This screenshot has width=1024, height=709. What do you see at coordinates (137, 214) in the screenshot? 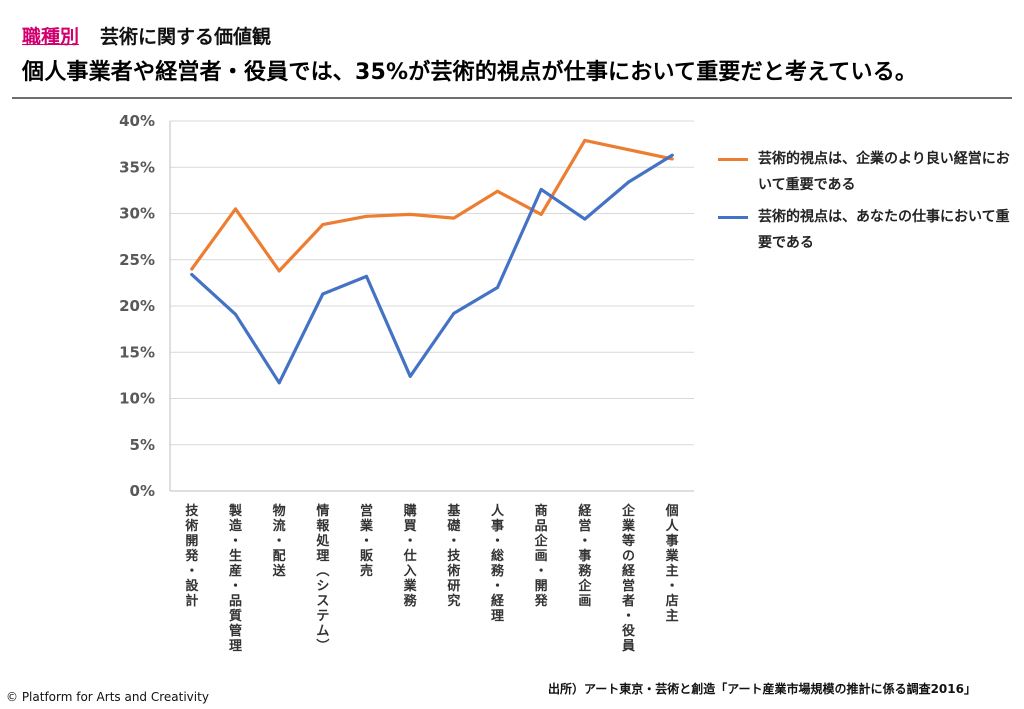
I see `y-tick-label: 30%` at bounding box center [137, 214].